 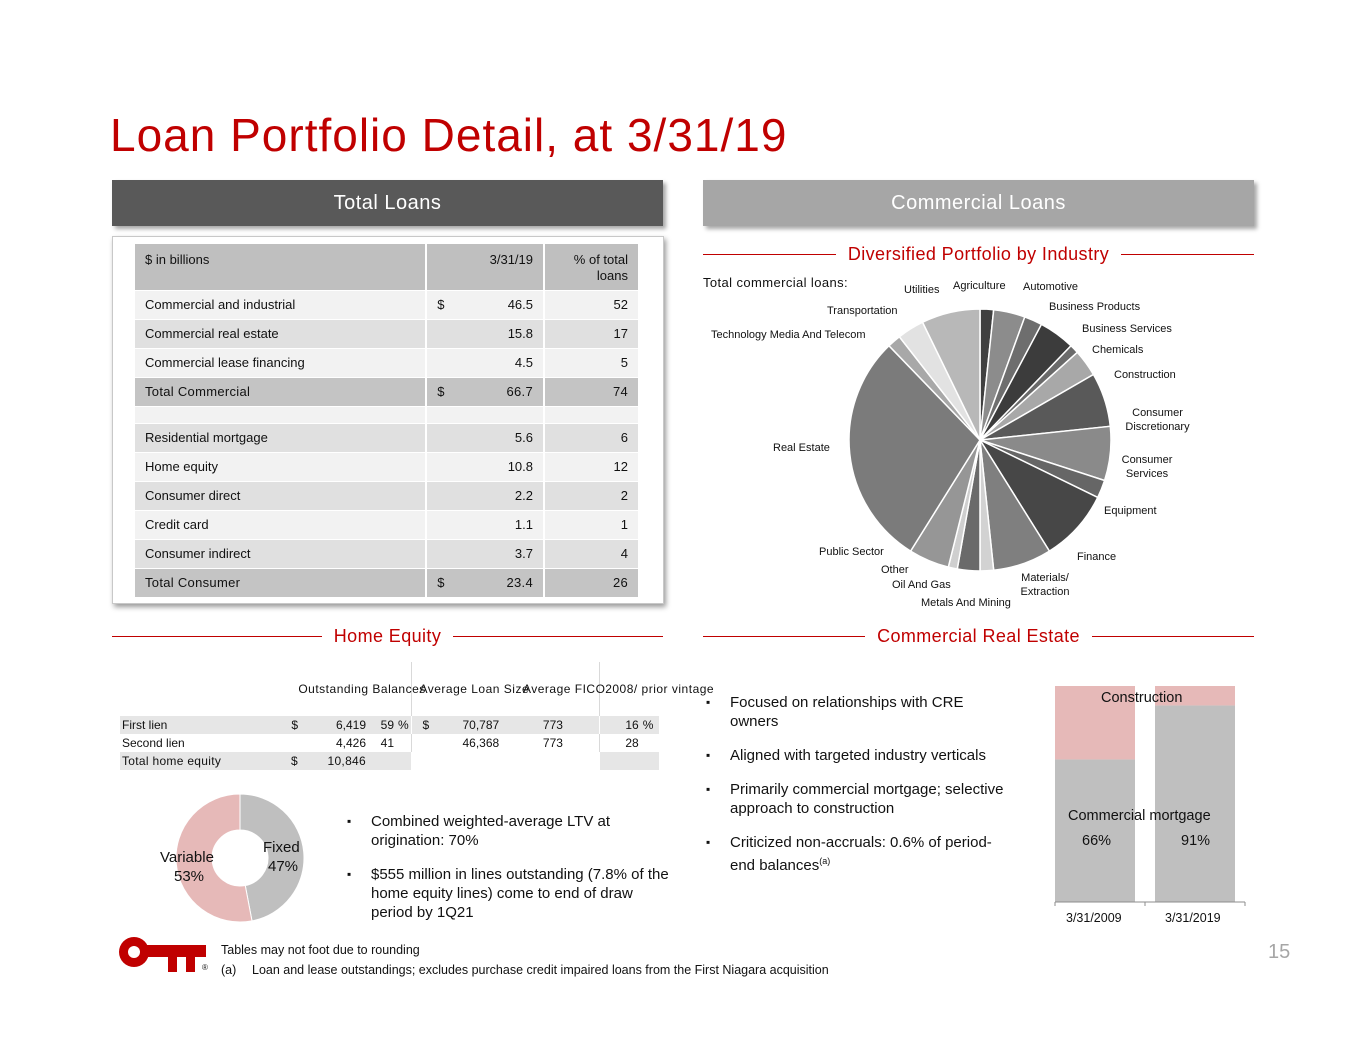 I want to click on he-header-avg-loan: Average Loan Size, so click(x=474, y=688).